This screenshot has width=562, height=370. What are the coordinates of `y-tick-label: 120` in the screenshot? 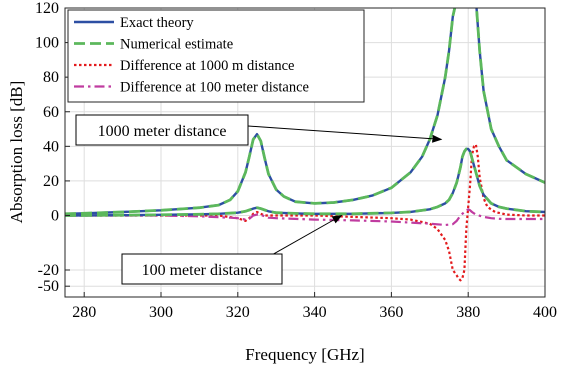 It's located at (47, 8).